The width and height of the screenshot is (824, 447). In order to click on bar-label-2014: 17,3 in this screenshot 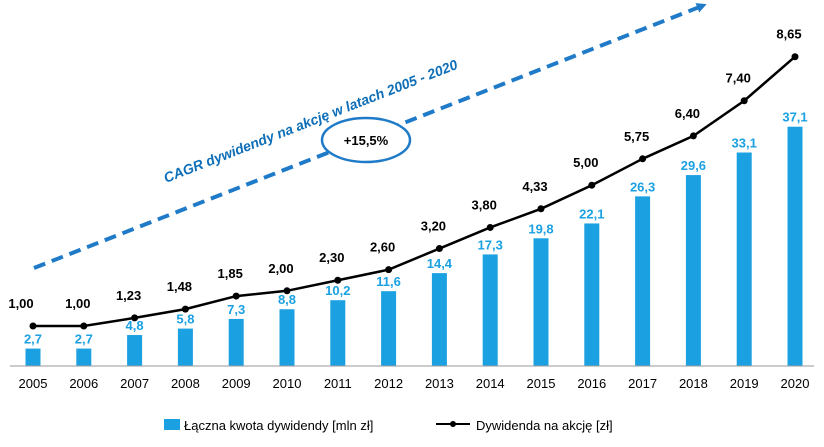, I will do `click(490, 244)`.